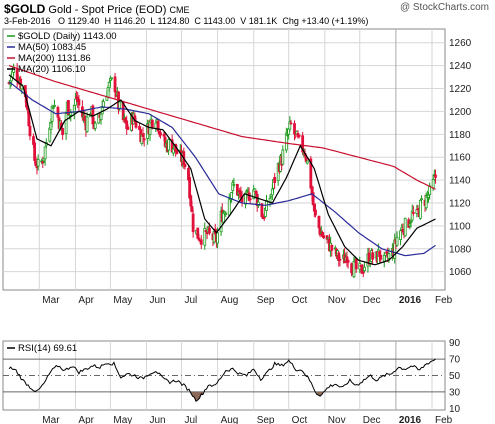  Describe the element at coordinates (460, 226) in the screenshot. I see `price-tick-label: 1100` at that location.